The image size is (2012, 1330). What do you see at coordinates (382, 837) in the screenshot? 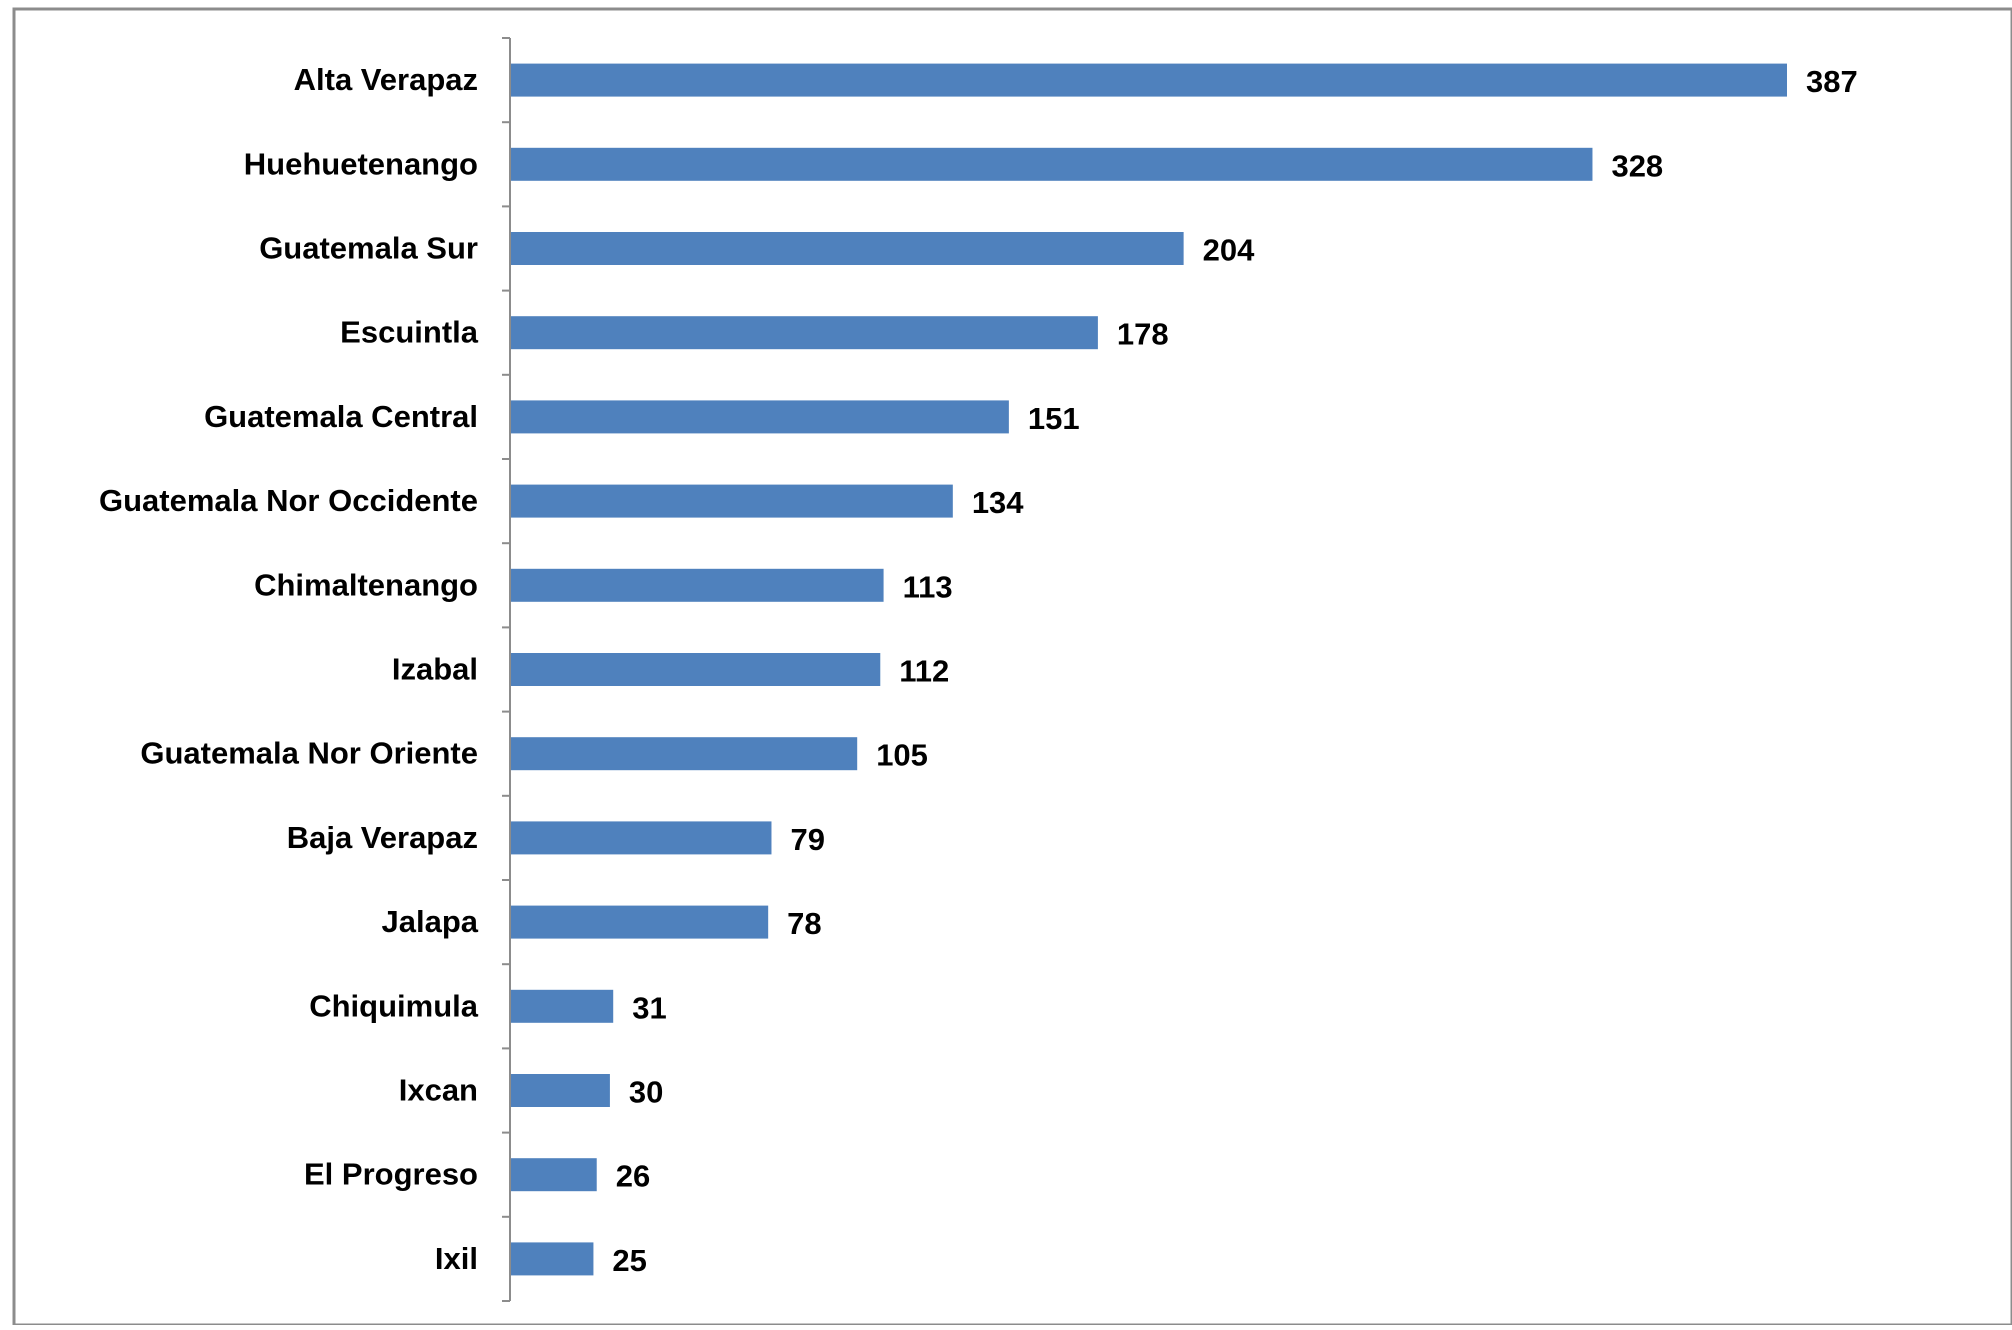
I see `category-label: Baja Verapaz` at bounding box center [382, 837].